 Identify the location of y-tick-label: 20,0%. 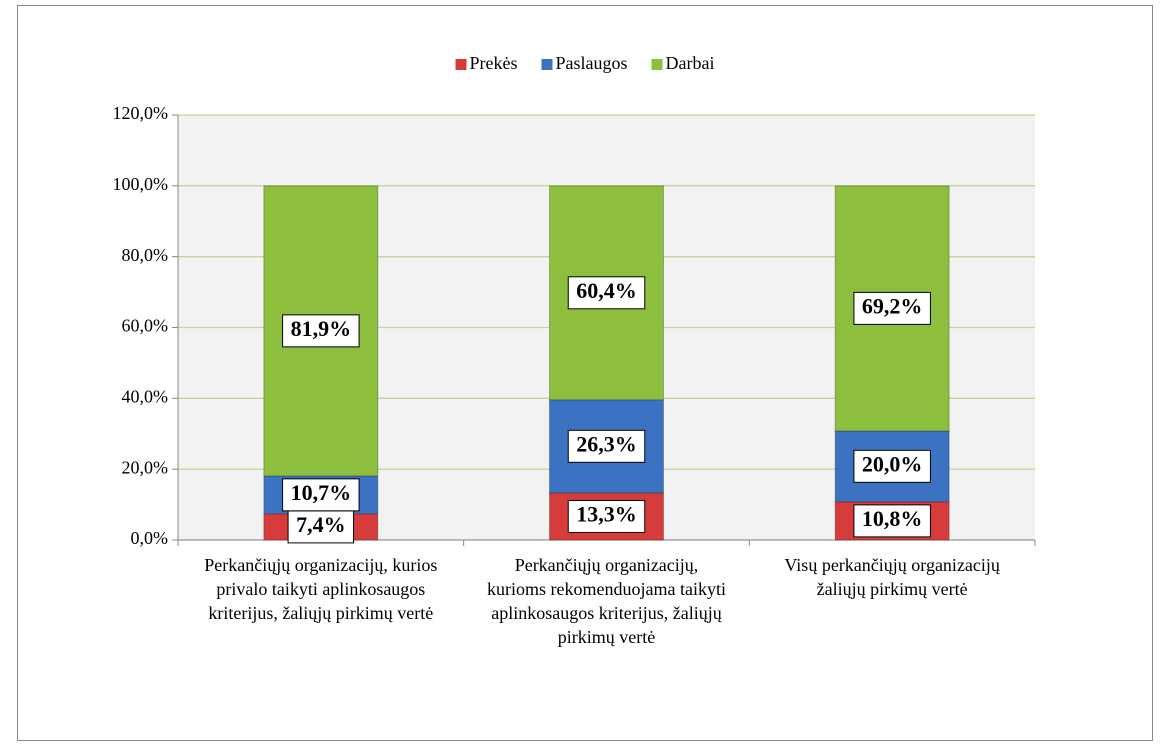
(145, 467).